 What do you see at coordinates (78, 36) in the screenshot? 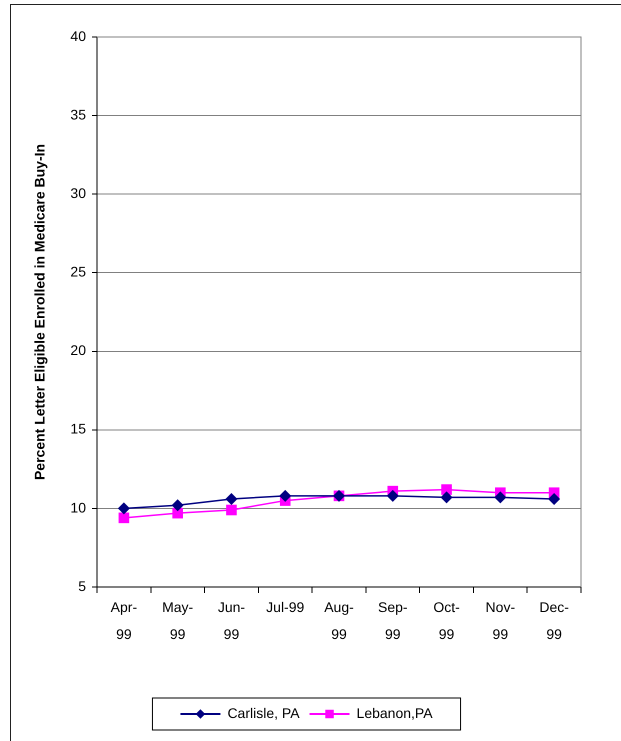
I see `y-tick-label: 40` at bounding box center [78, 36].